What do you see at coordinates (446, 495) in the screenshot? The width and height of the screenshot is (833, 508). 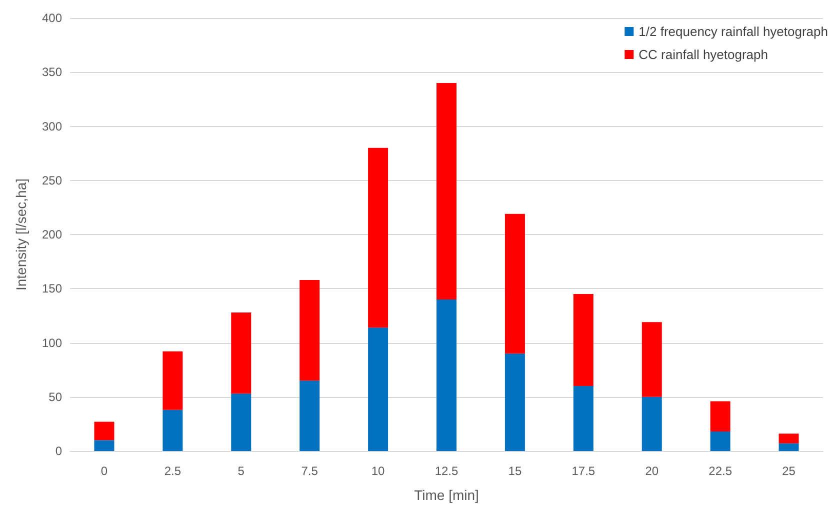 I see `x-axis-title: Time [min]` at bounding box center [446, 495].